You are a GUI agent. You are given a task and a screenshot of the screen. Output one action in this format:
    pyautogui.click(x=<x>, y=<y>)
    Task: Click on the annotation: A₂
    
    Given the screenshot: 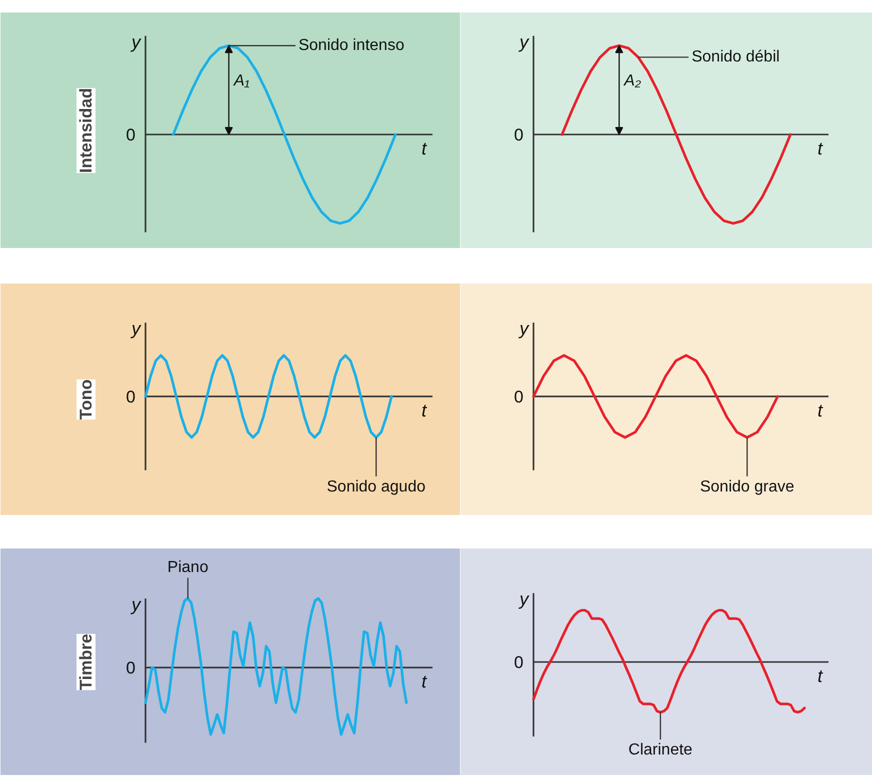 What is the action you would take?
    pyautogui.click(x=632, y=81)
    